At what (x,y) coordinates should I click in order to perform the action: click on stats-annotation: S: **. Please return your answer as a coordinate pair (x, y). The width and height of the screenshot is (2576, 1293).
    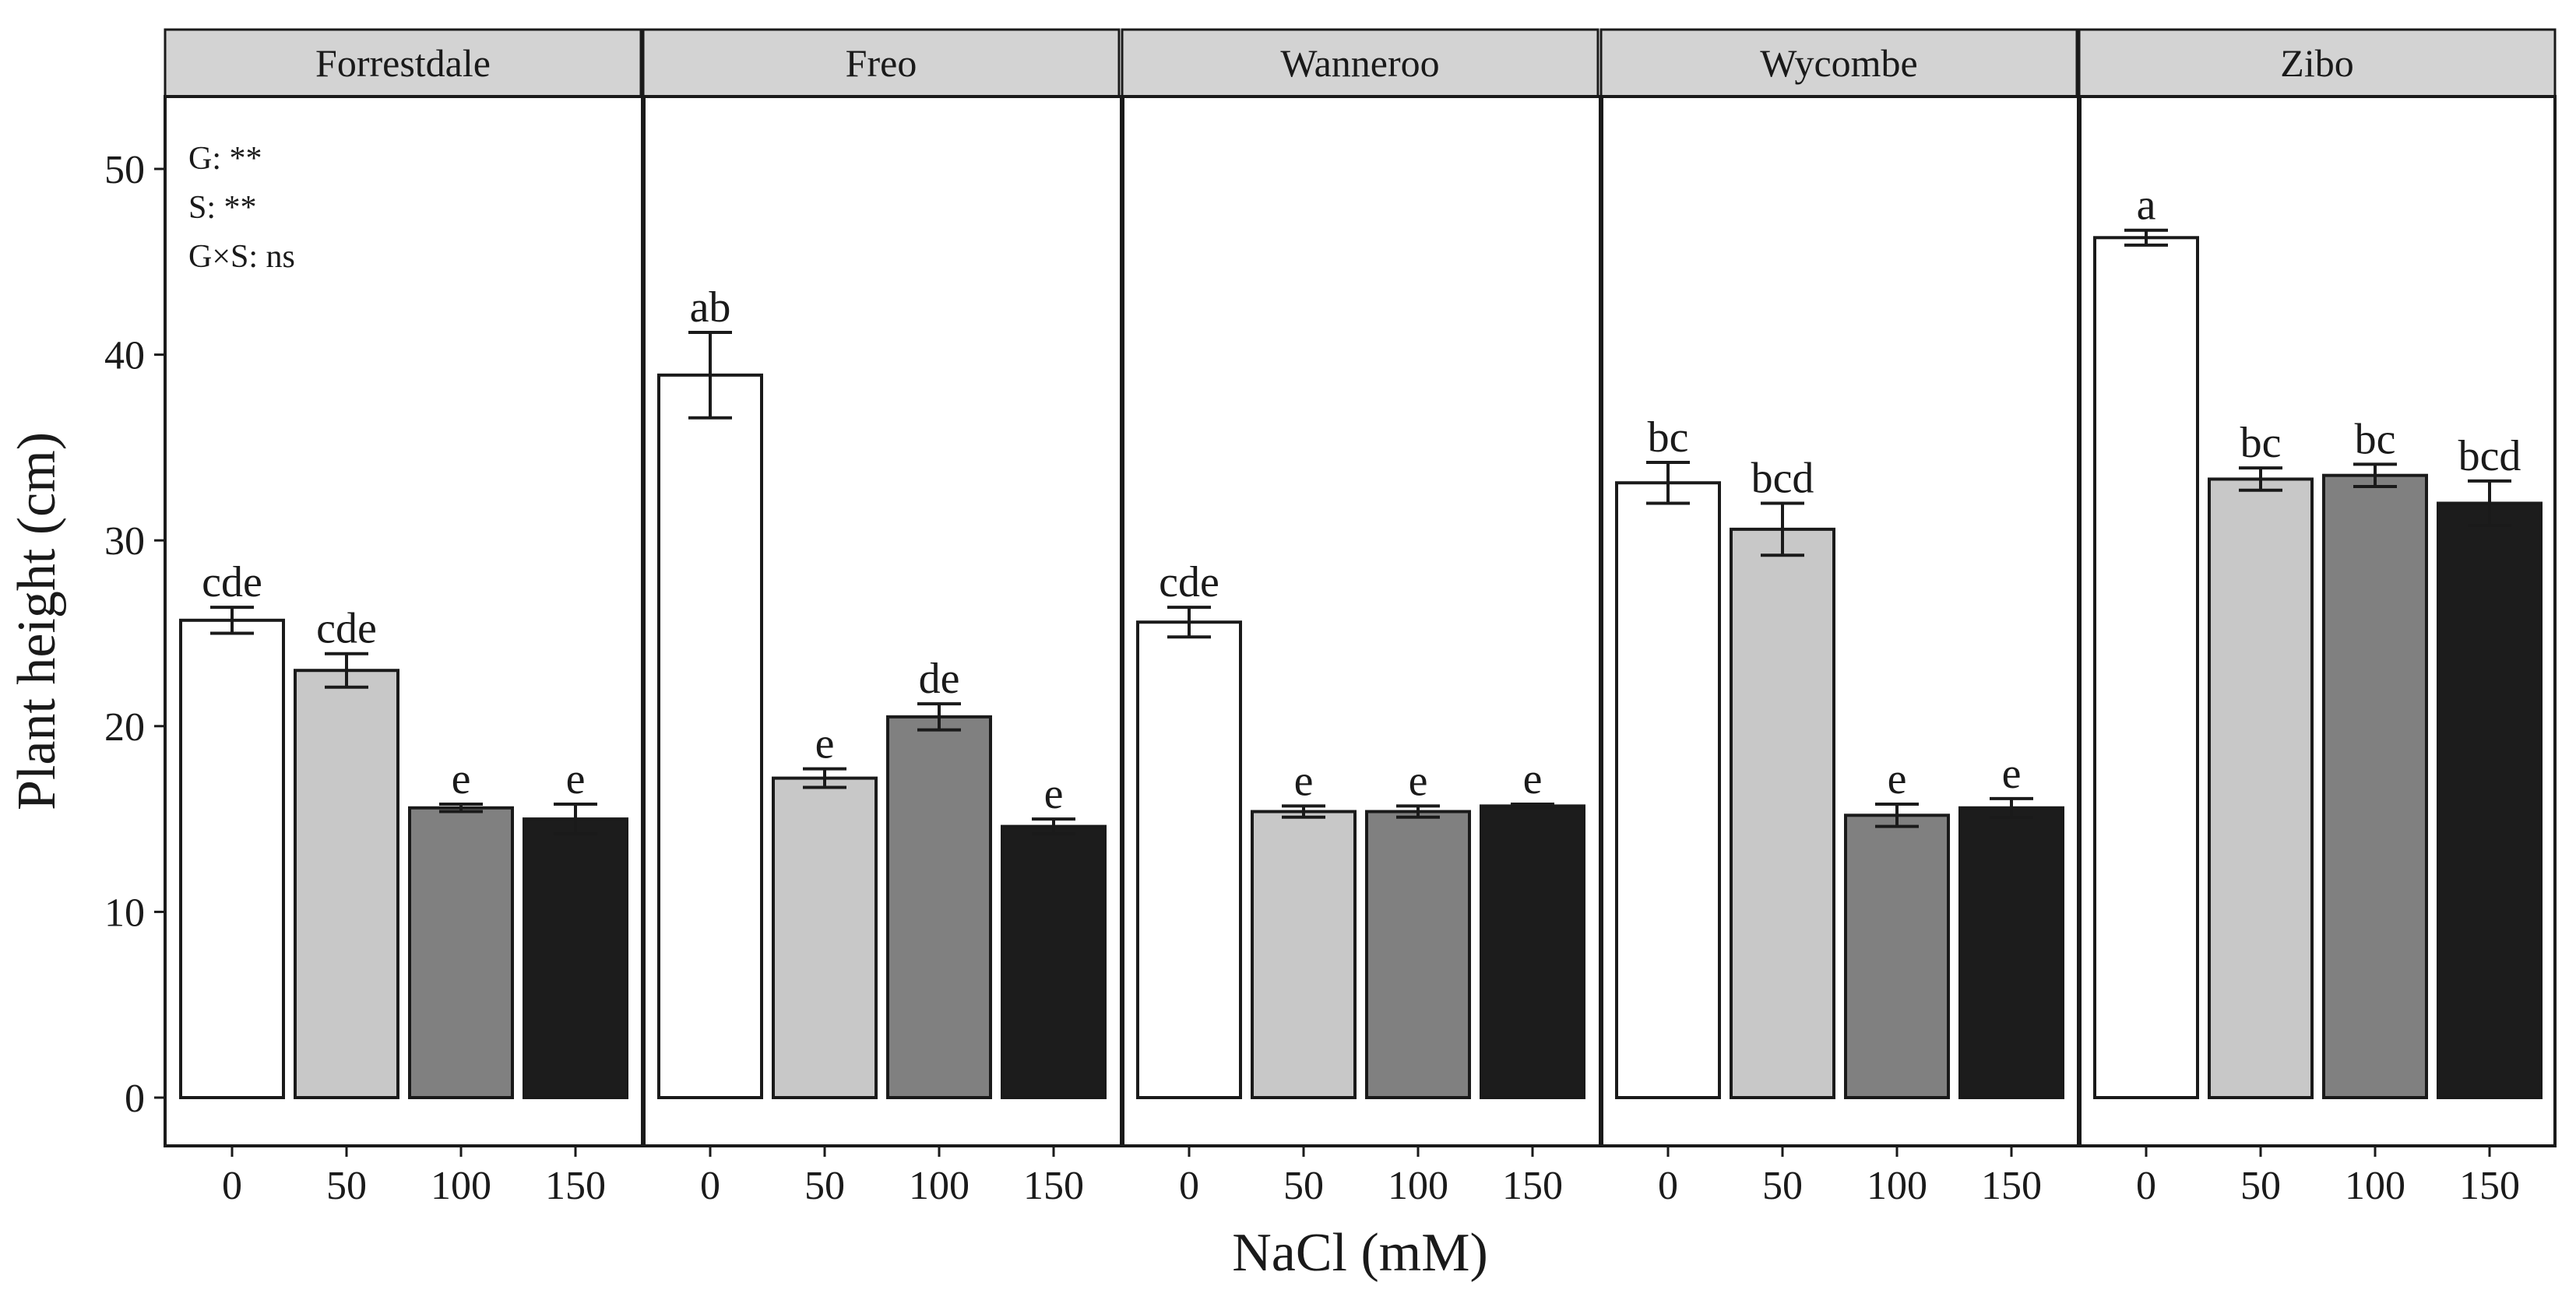
    Looking at the image, I should click on (222, 208).